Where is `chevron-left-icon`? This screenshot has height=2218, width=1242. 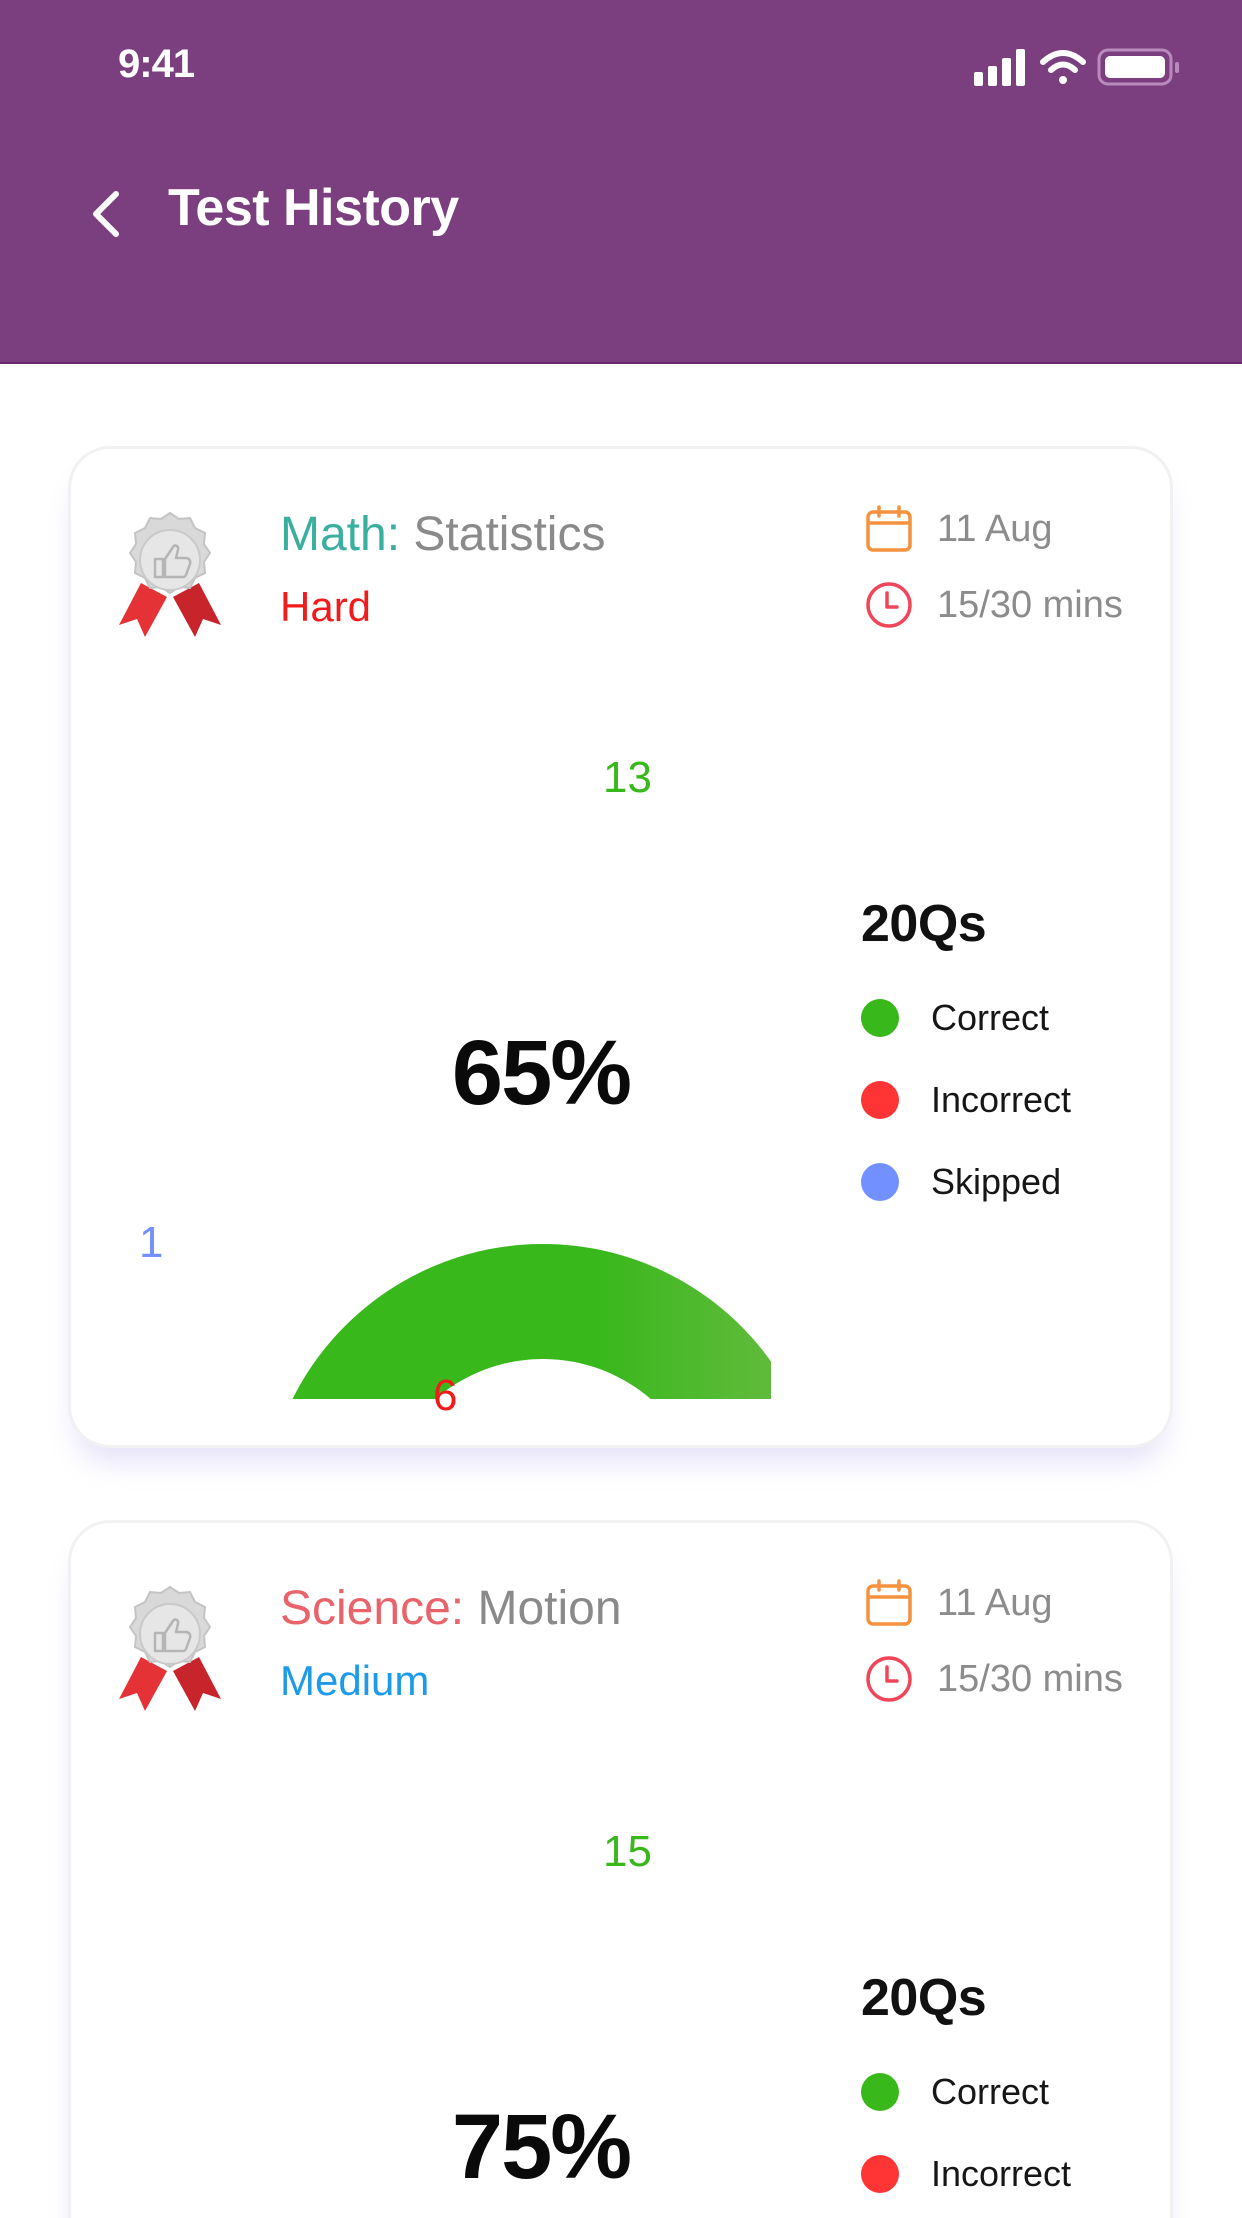
chevron-left-icon is located at coordinates (106, 214).